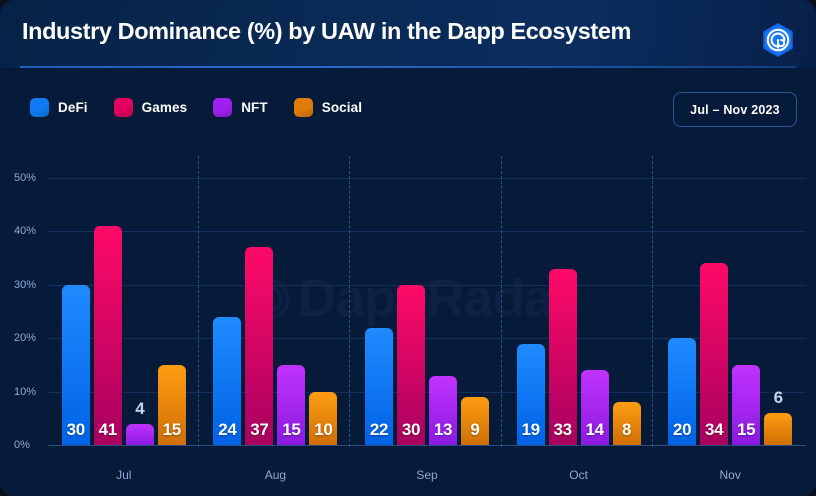  Describe the element at coordinates (411, 364) in the screenshot. I see `bar-games-sep: 30` at that location.